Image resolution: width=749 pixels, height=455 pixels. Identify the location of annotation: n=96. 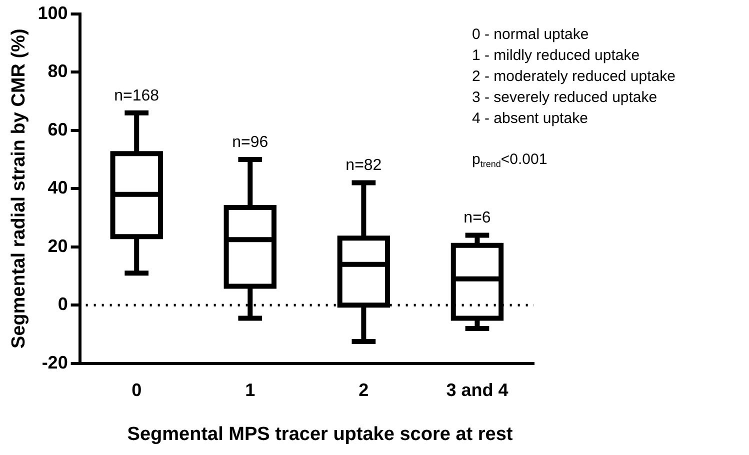
(250, 142).